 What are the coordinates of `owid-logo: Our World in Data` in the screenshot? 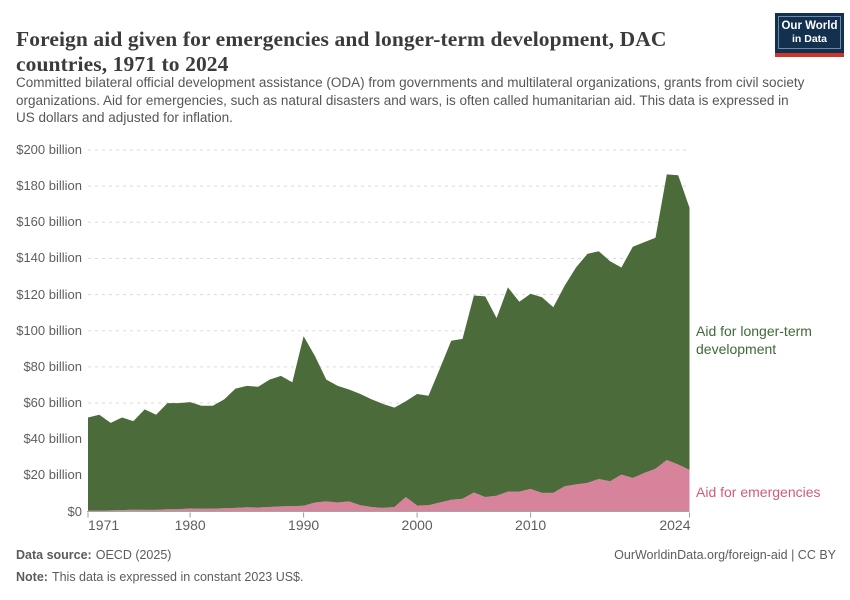 It's located at (809, 35).